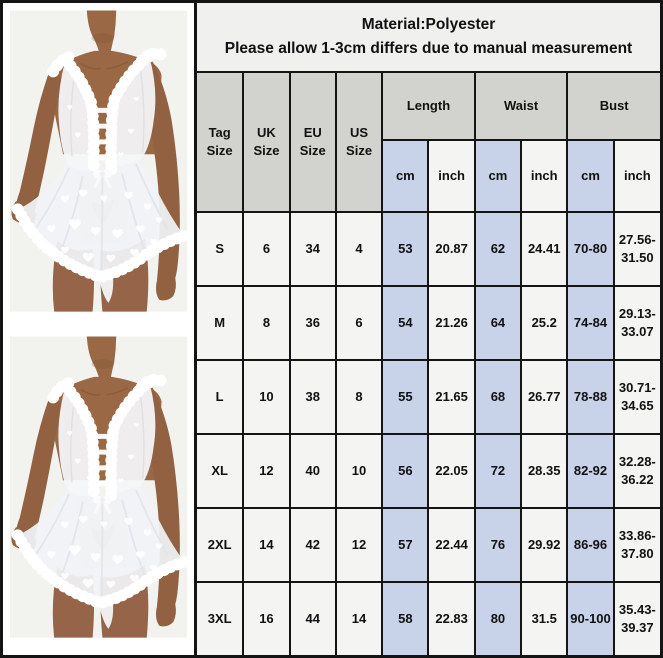 The height and width of the screenshot is (658, 663). I want to click on us-size-cell: 10, so click(359, 471).